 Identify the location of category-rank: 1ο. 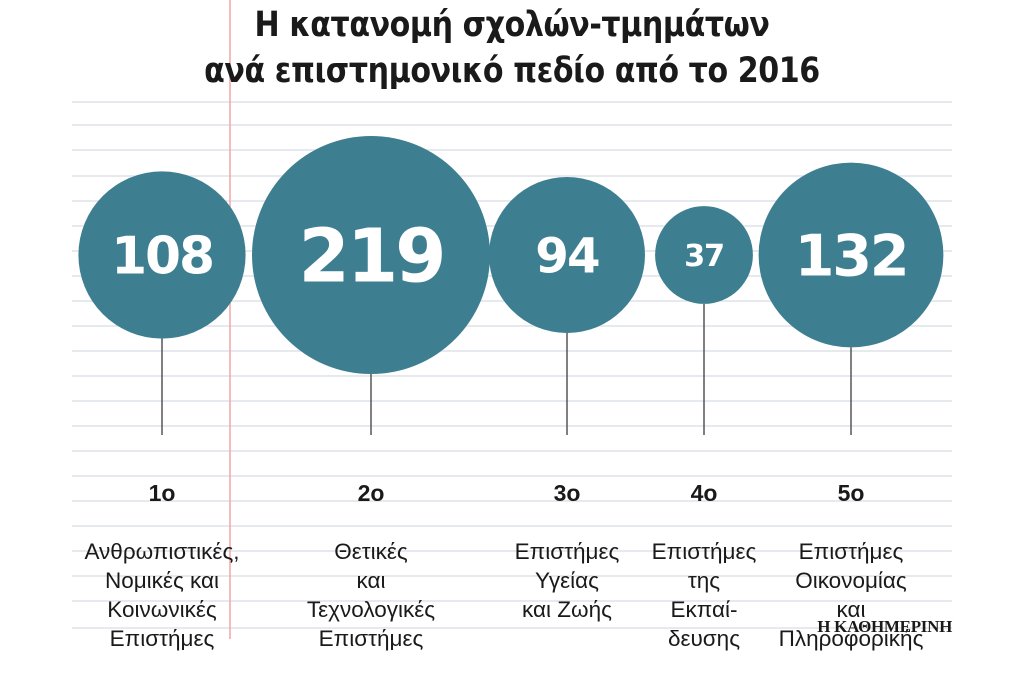
(162, 493).